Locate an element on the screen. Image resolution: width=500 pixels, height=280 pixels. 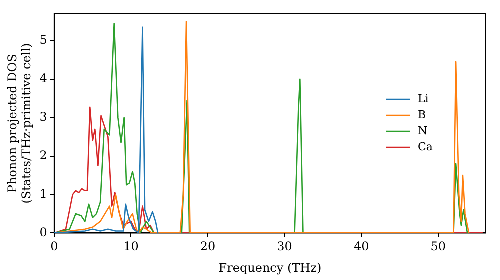
x-tick-label: 0 is located at coordinates (54, 247).